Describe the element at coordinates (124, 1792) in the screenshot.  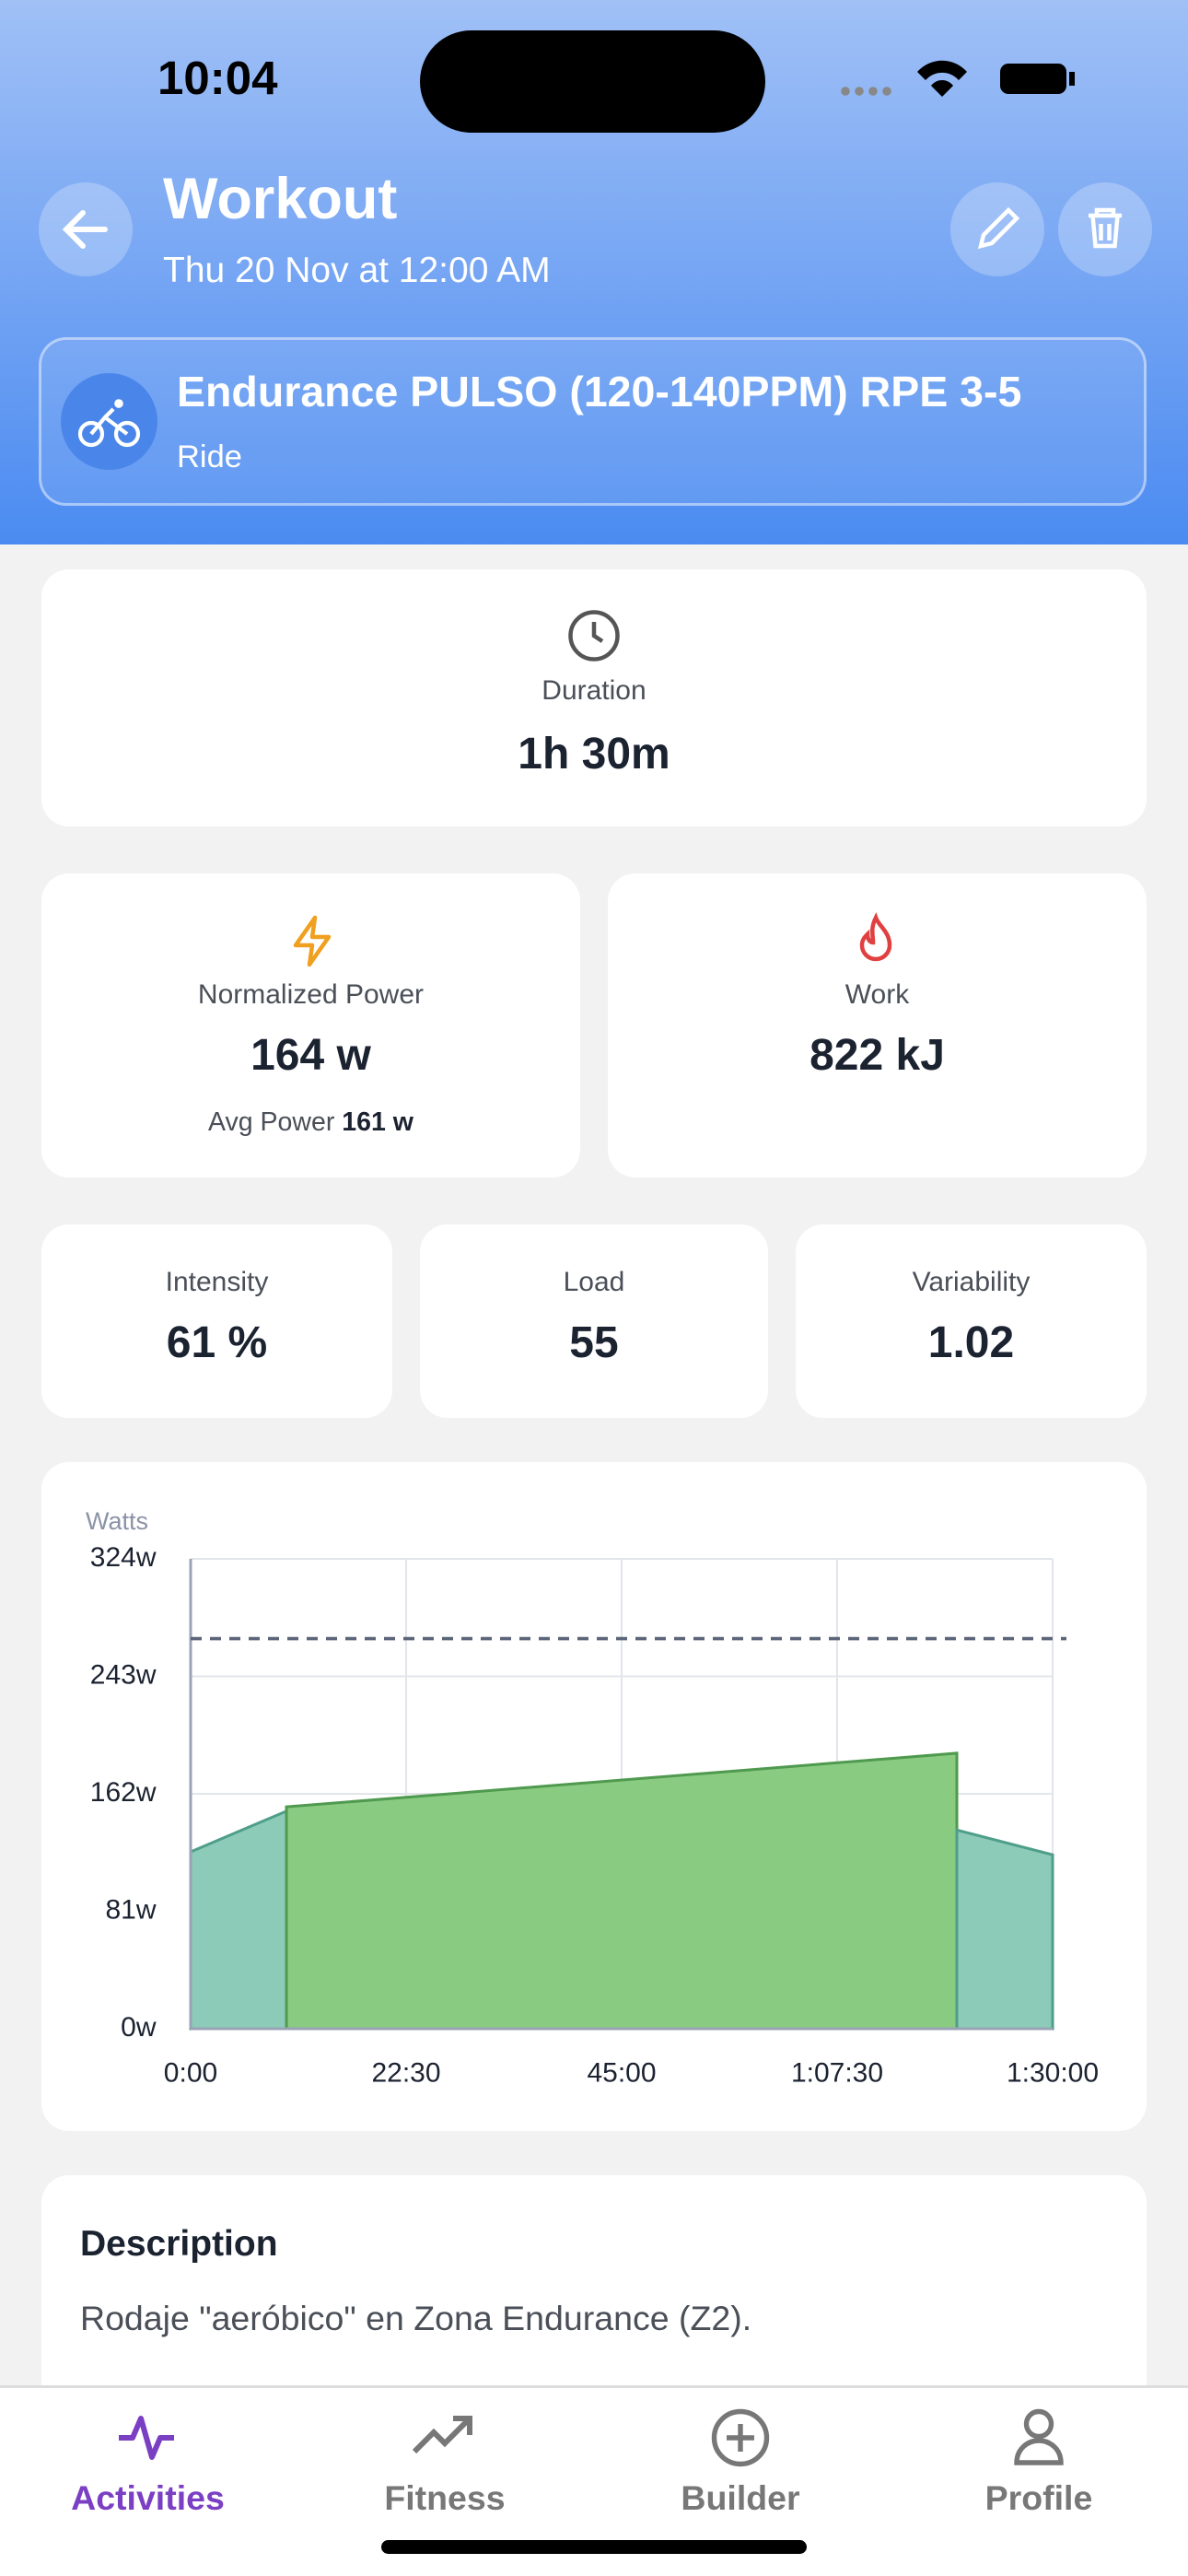
I see `y-tick-label: 162w` at that location.